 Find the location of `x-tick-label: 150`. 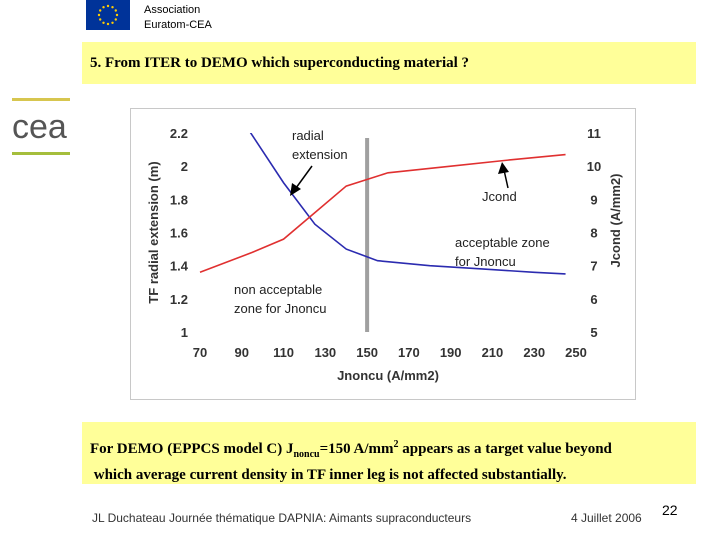

x-tick-label: 150 is located at coordinates (367, 352).